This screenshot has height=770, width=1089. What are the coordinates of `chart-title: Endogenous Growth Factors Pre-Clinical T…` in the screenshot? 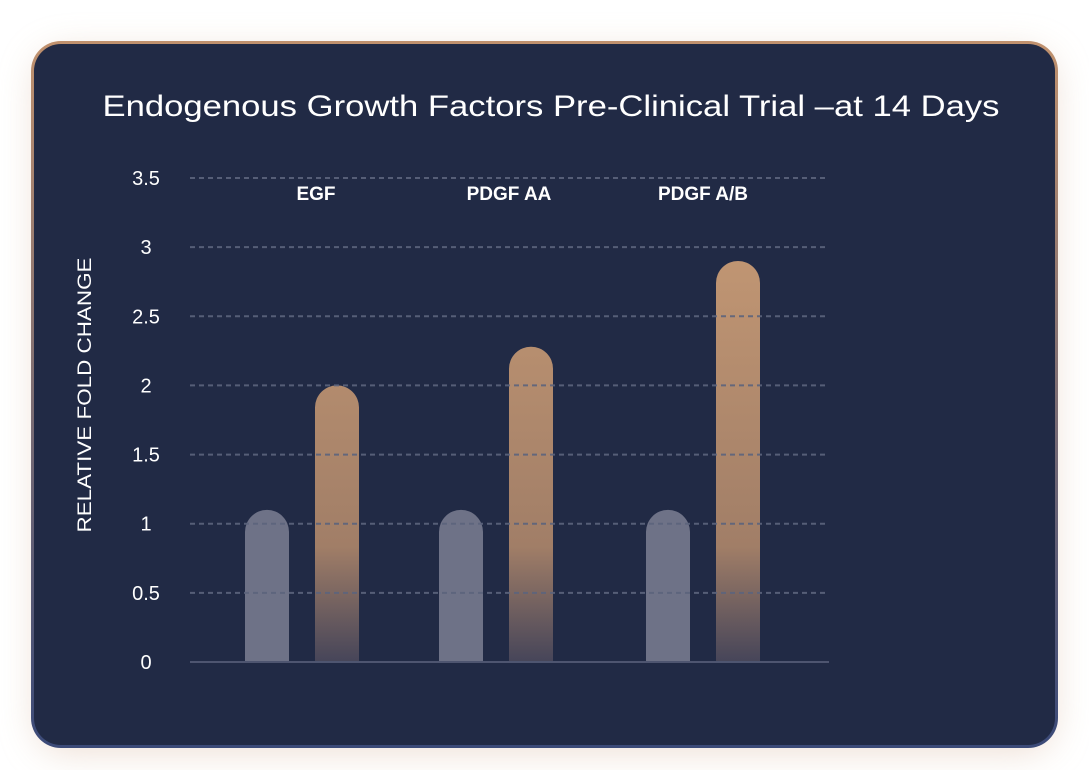 It's located at (551, 106).